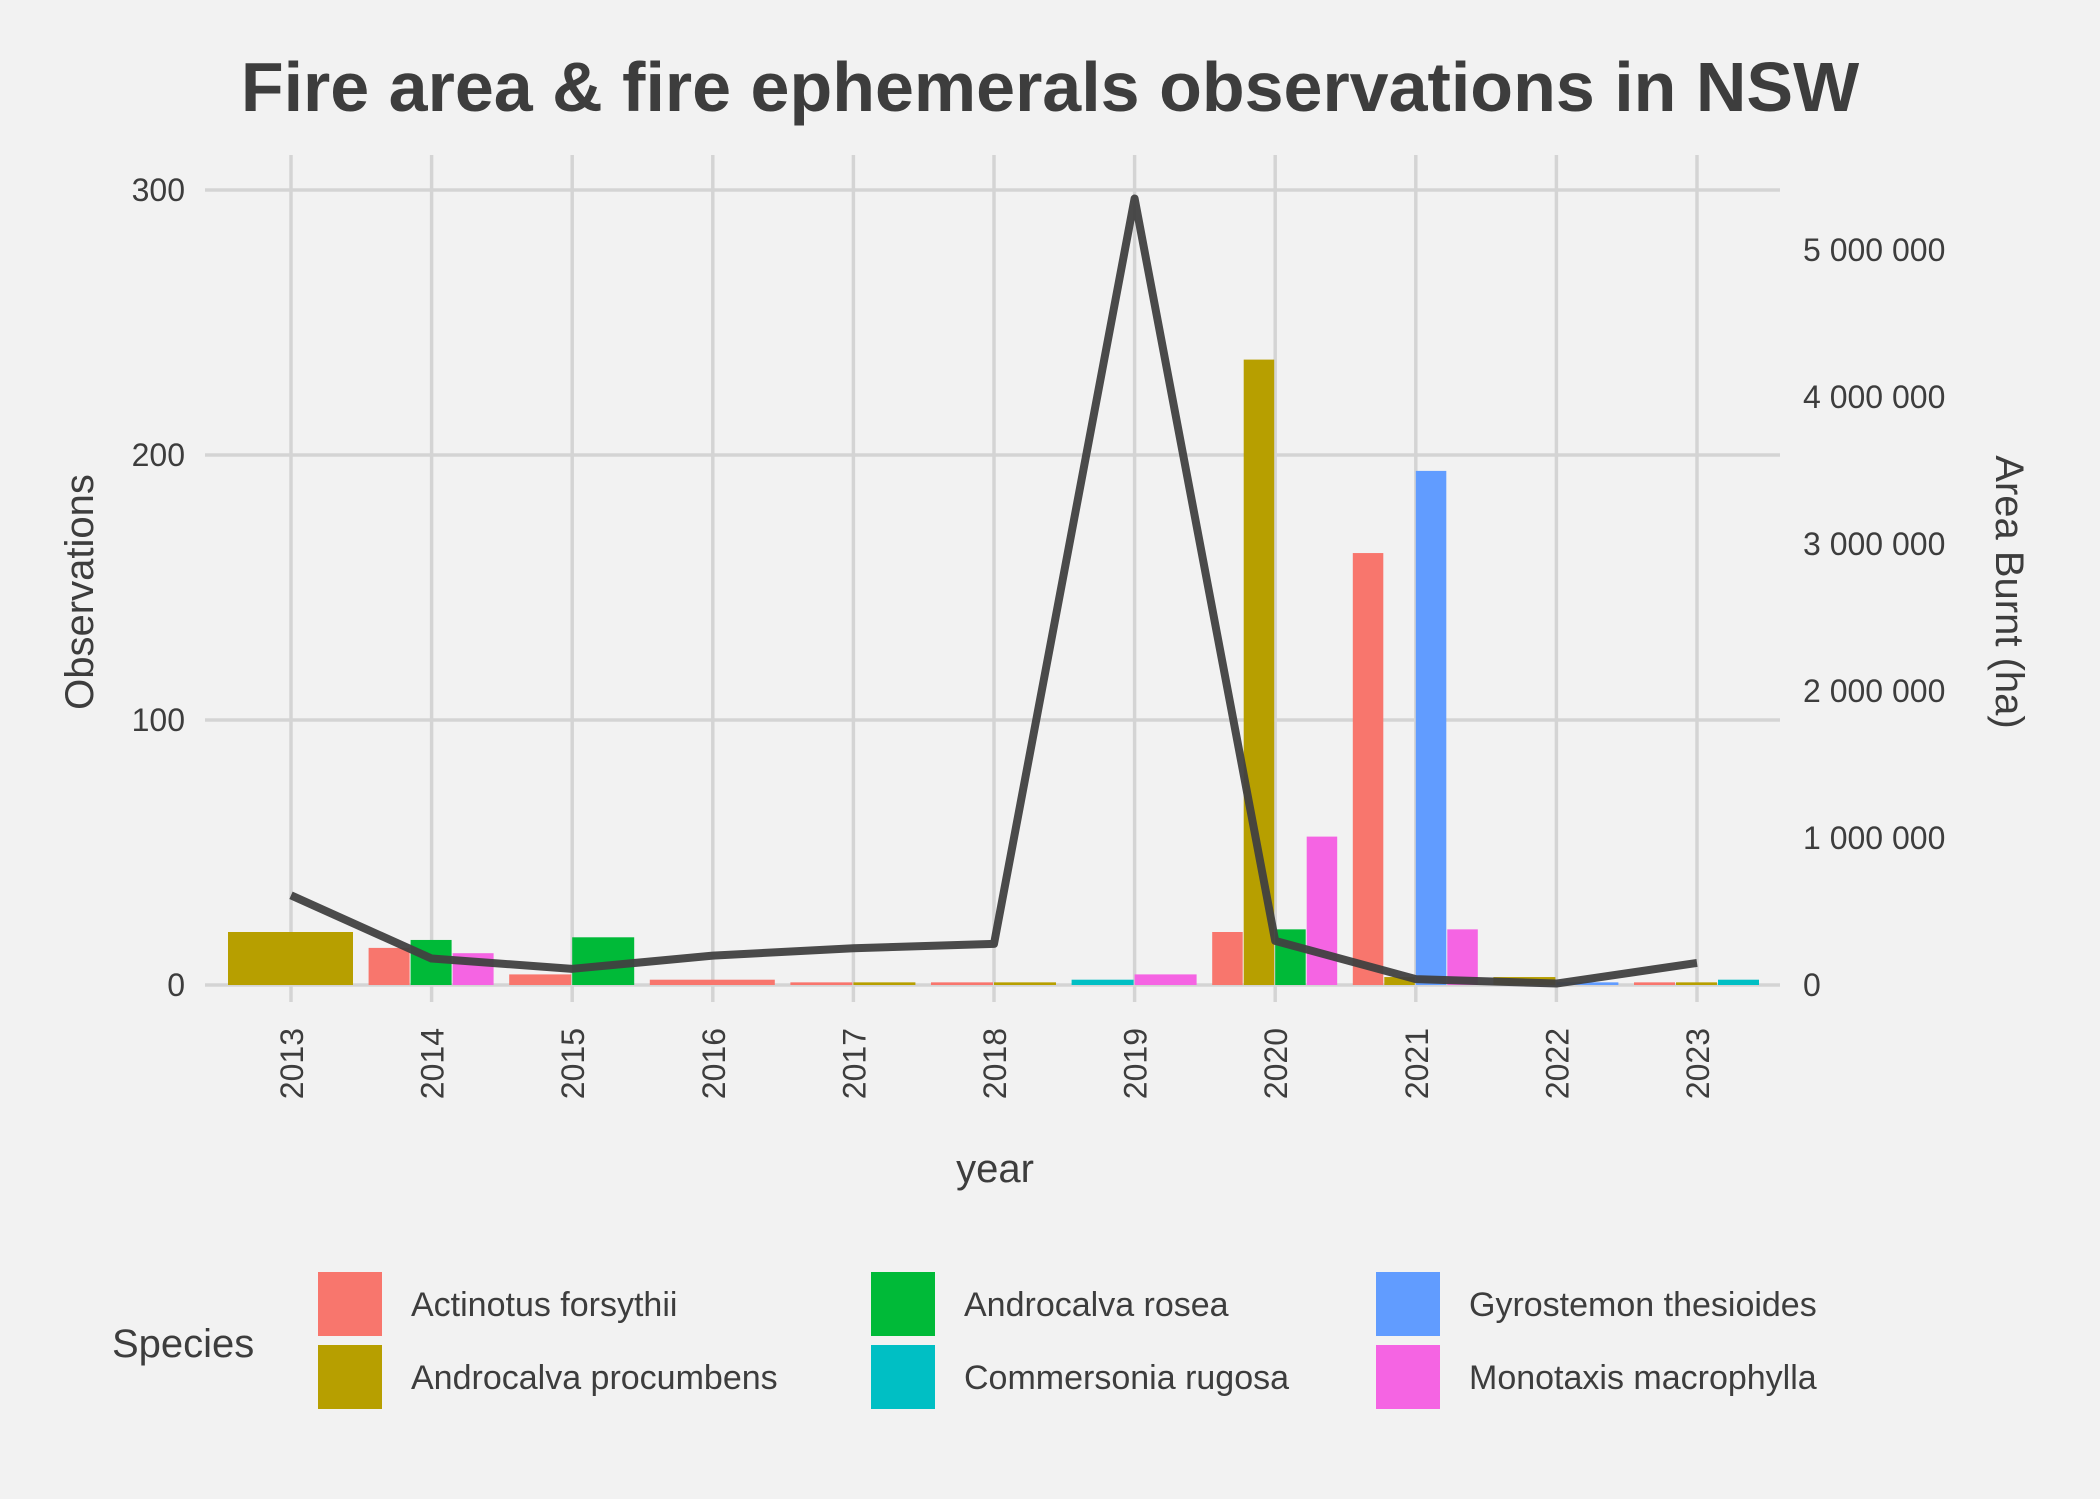 The height and width of the screenshot is (1499, 2100). I want to click on legend-label: Gyrostemon thesioides, so click(1643, 1305).